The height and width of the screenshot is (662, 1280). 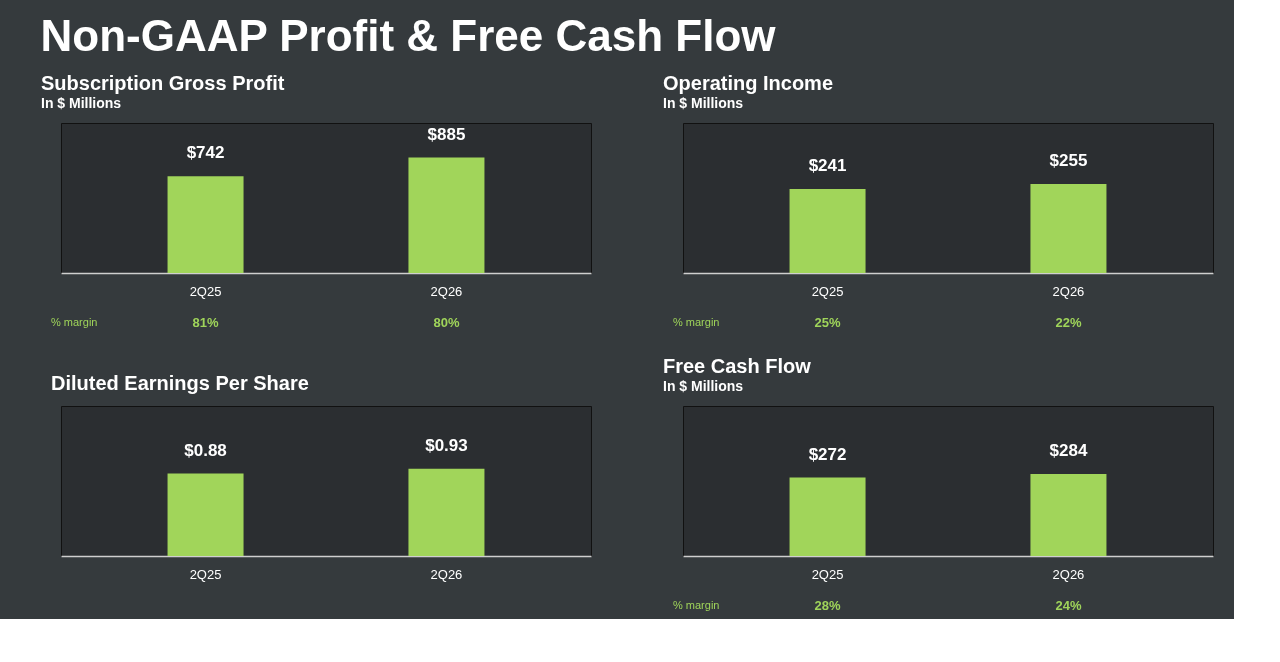 I want to click on text: 22%, so click(x=1068, y=322).